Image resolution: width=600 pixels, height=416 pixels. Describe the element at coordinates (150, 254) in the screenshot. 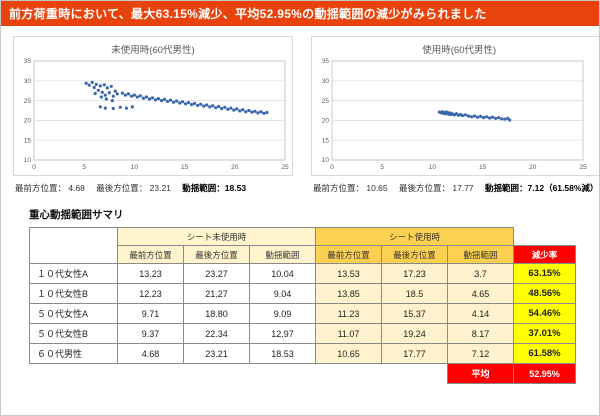

I see `col-header-front-unused: 最前方位置` at that location.